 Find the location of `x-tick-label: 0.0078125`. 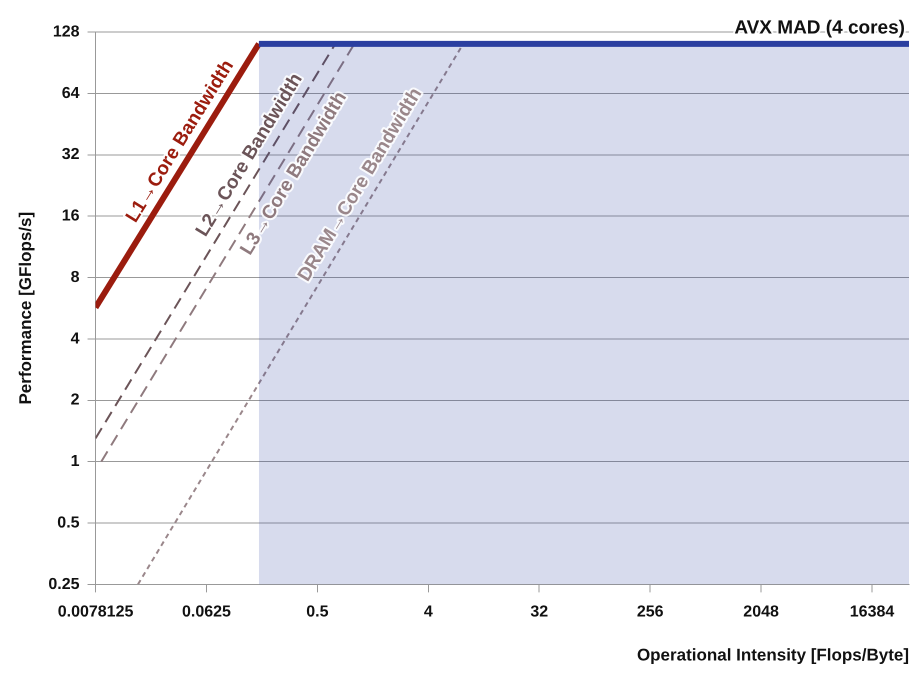

x-tick-label: 0.0078125 is located at coordinates (96, 611).